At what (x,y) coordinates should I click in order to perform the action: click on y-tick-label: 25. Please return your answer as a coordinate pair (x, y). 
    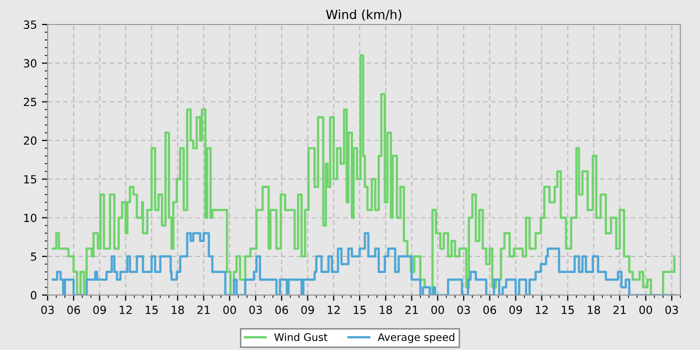
    Looking at the image, I should click on (30, 102).